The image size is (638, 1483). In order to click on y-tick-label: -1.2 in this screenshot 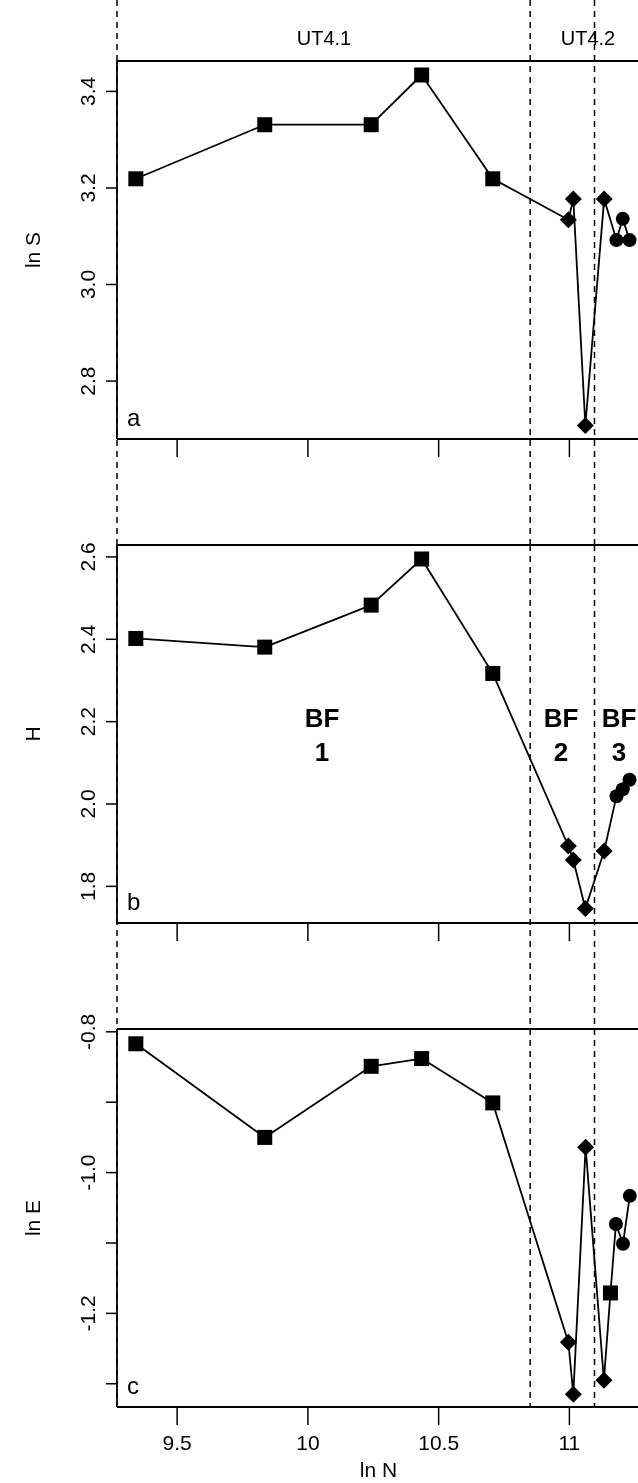, I will do `click(87, 1313)`.